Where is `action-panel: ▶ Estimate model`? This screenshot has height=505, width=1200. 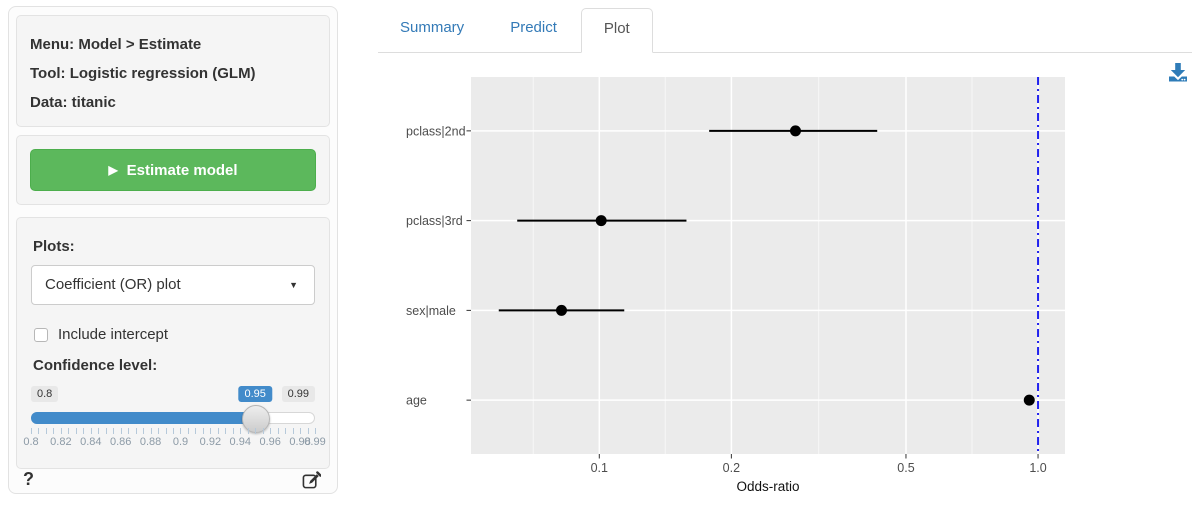
action-panel: ▶ Estimate model is located at coordinates (173, 170).